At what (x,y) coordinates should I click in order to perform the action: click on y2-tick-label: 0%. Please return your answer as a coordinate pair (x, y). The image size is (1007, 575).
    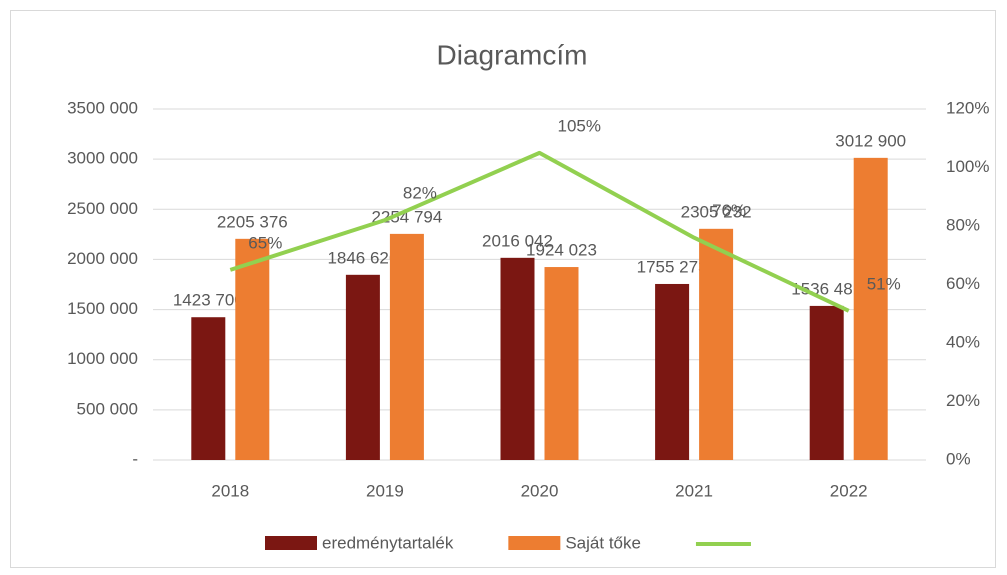
    Looking at the image, I should click on (958, 458).